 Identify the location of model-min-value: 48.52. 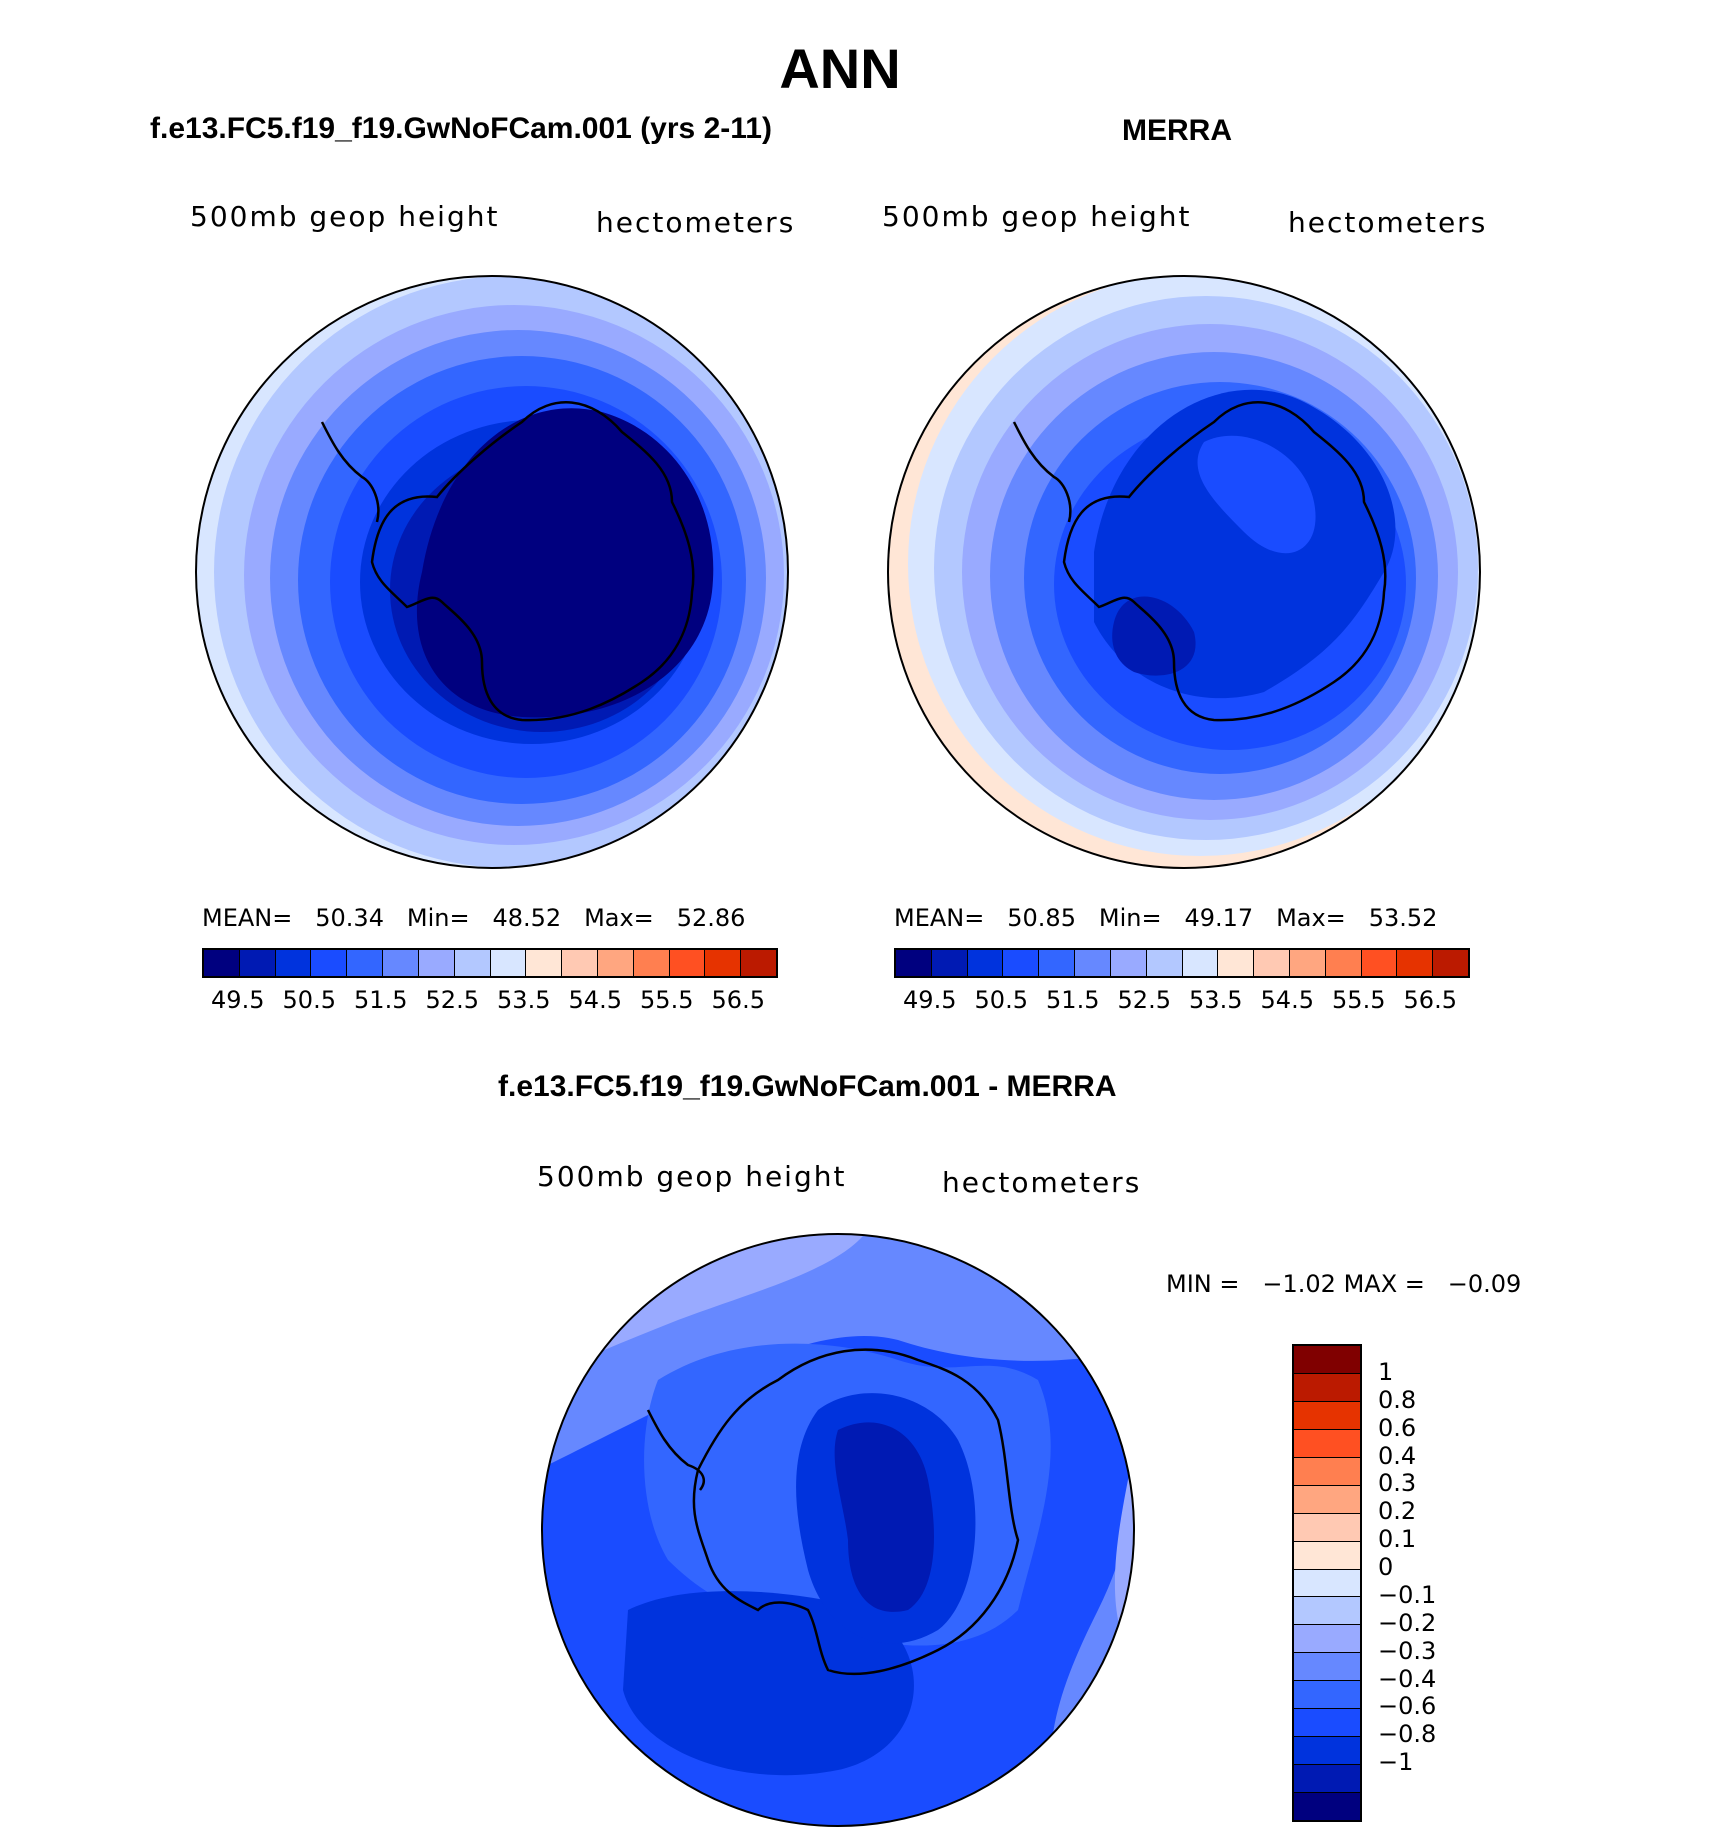
(527, 918).